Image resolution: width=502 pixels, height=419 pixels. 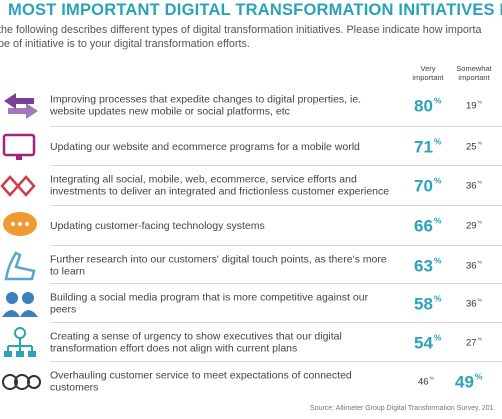 What do you see at coordinates (423, 265) in the screenshot?
I see `value-number: 63` at bounding box center [423, 265].